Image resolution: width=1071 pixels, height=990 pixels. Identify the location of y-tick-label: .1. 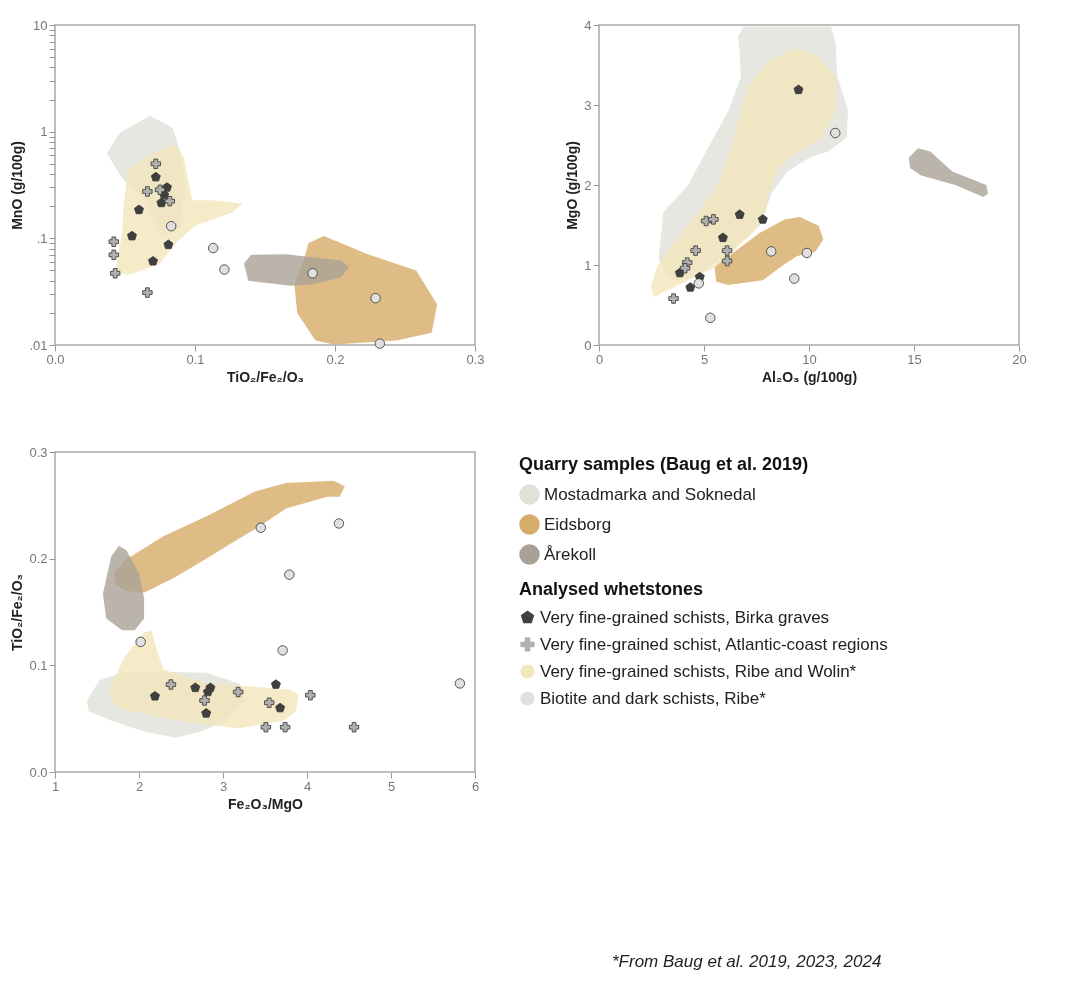
(42, 238).